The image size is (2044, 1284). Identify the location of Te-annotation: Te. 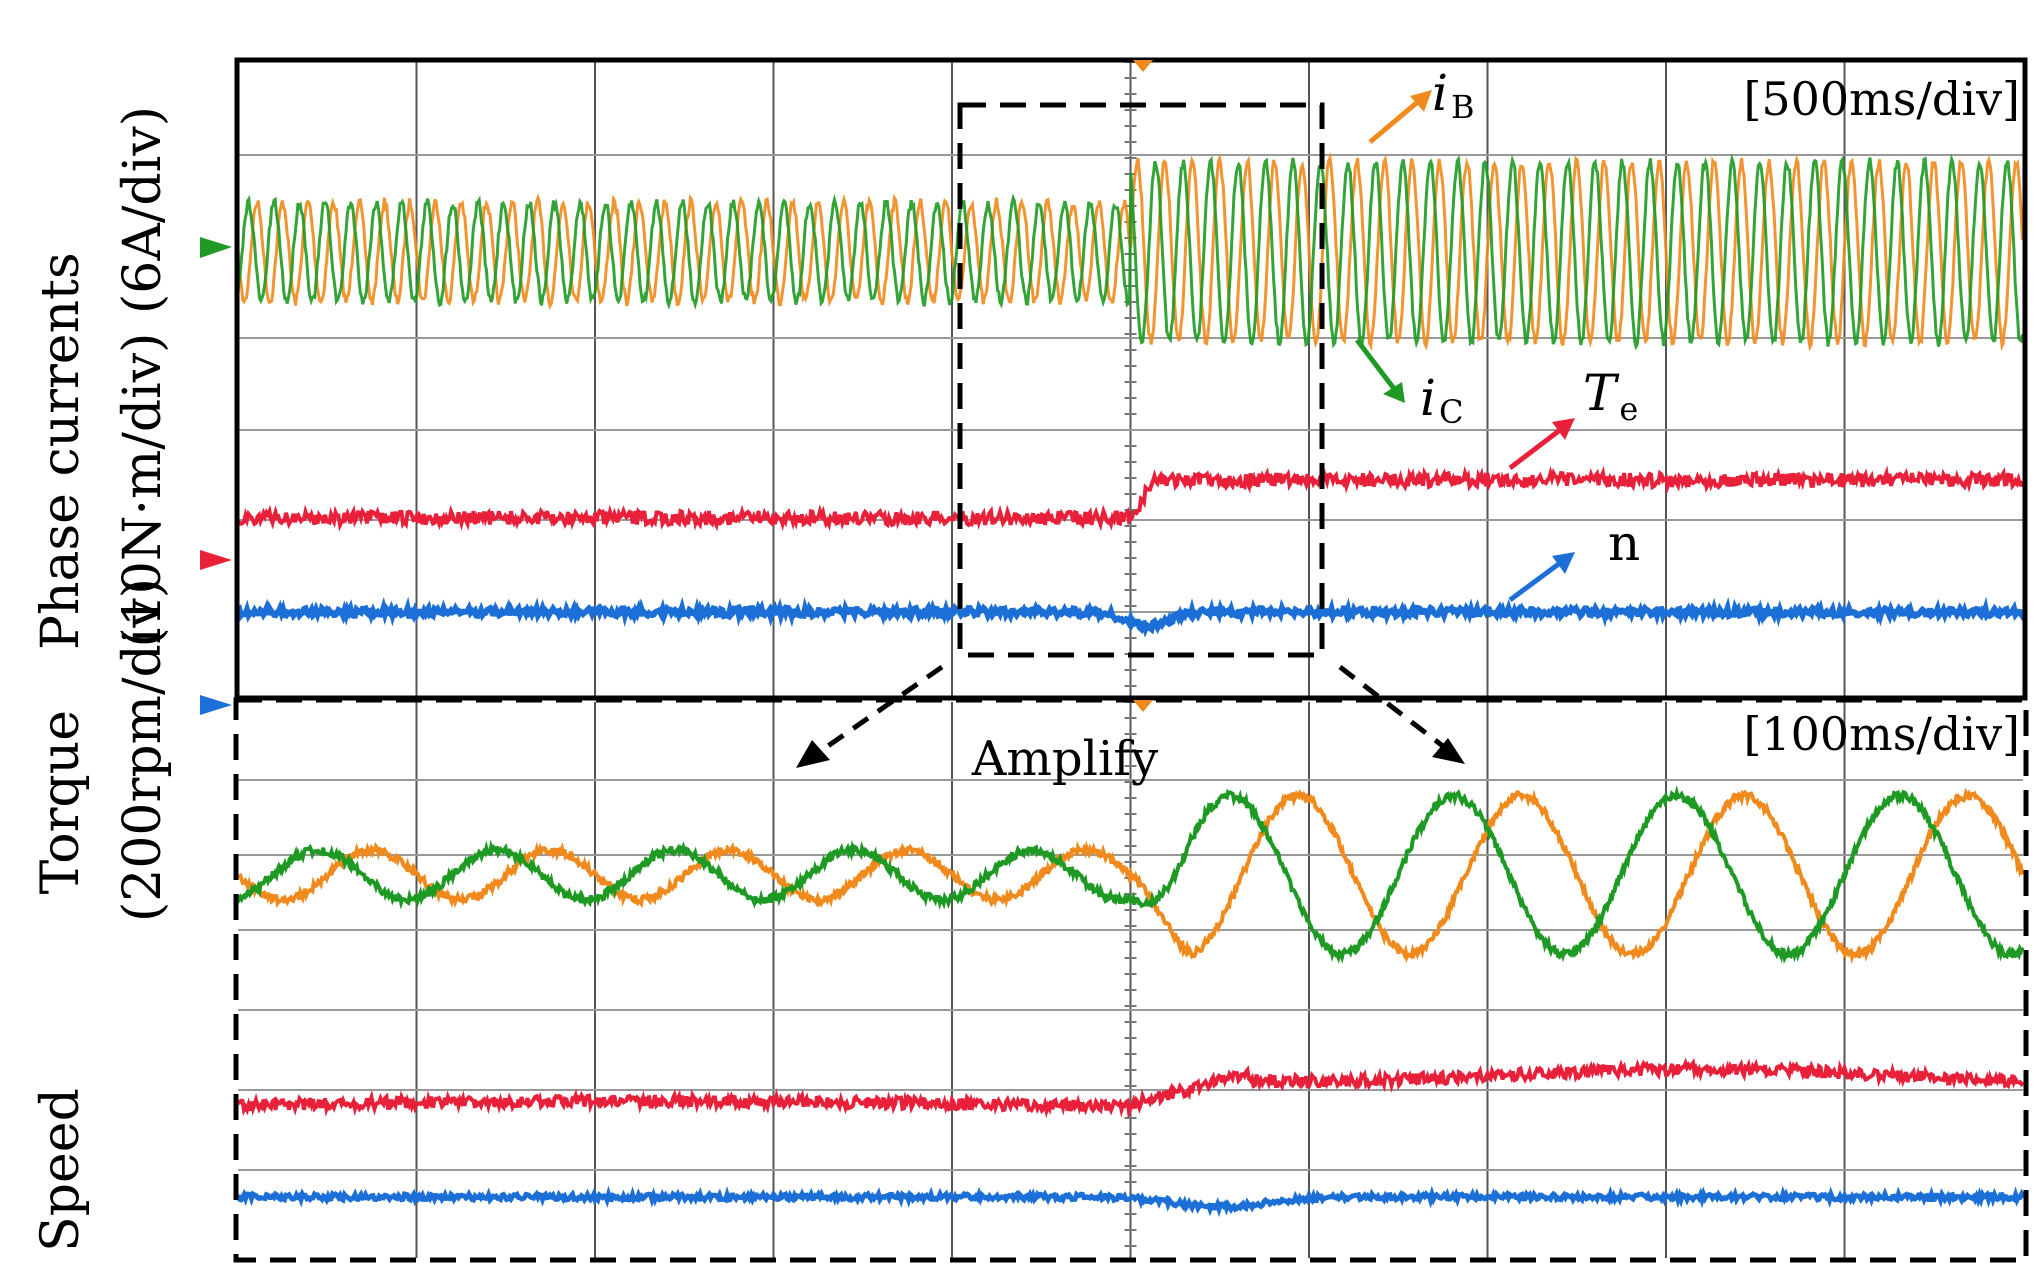
(1573, 417).